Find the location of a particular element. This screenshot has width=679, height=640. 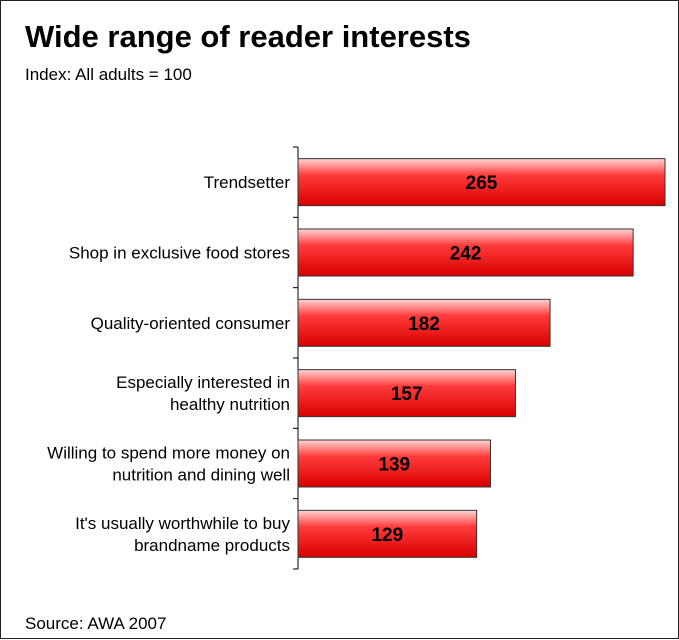

chart-source: Source: AWA 2007 is located at coordinates (96, 623).